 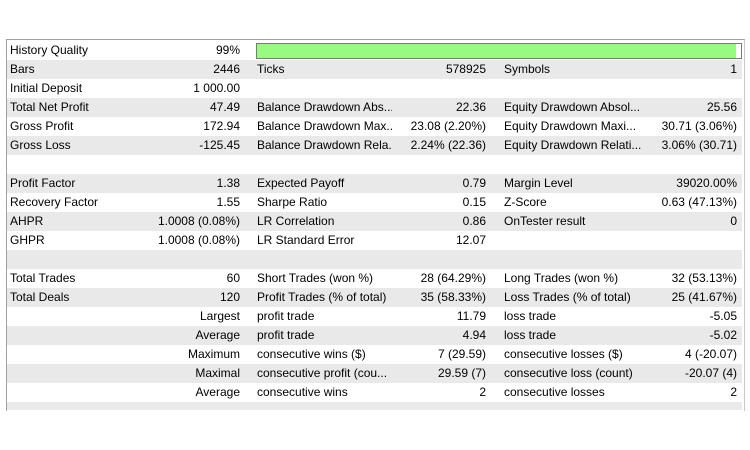 I want to click on label-col1: Profit Factor, so click(x=43, y=183).